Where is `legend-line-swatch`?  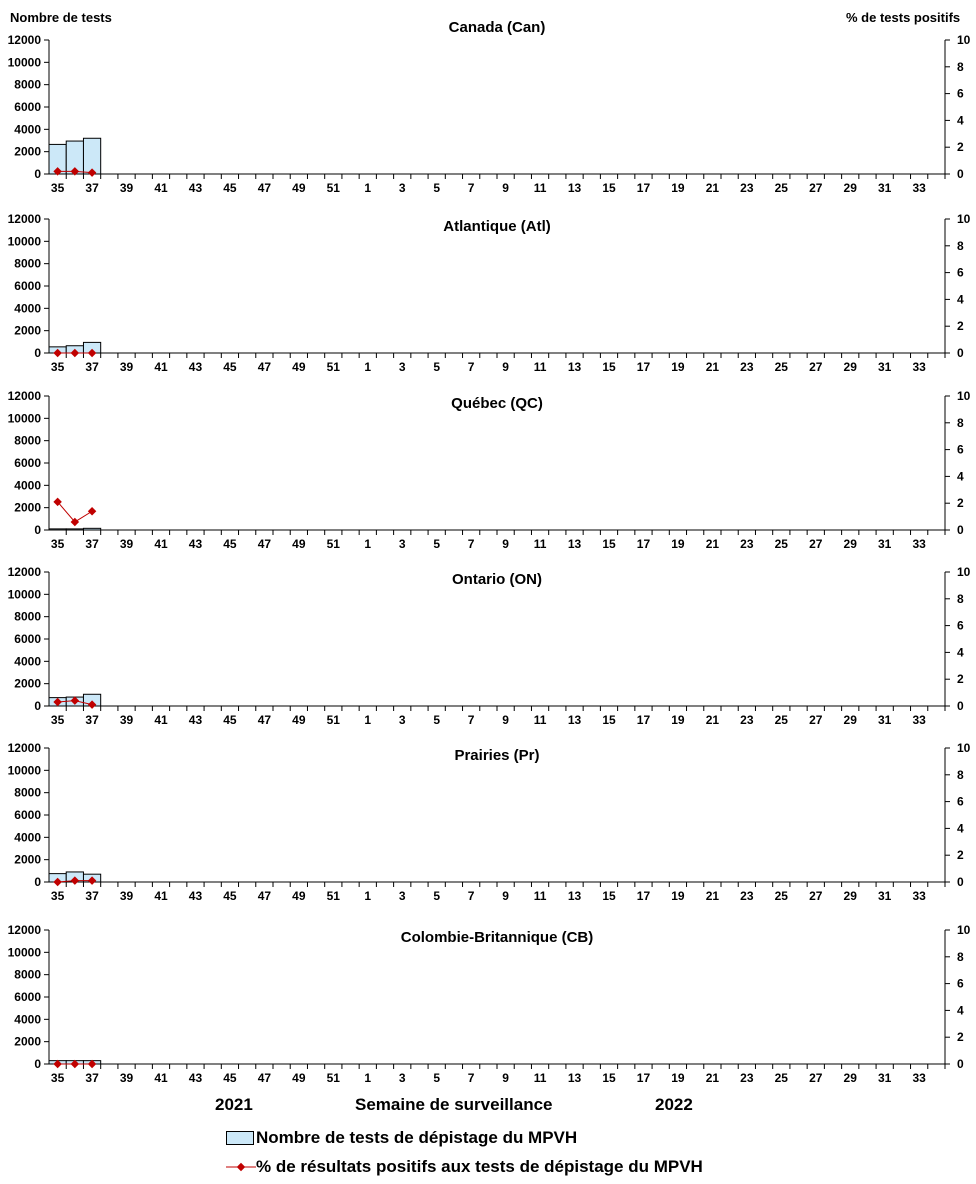
legend-line-swatch is located at coordinates (241, 1167).